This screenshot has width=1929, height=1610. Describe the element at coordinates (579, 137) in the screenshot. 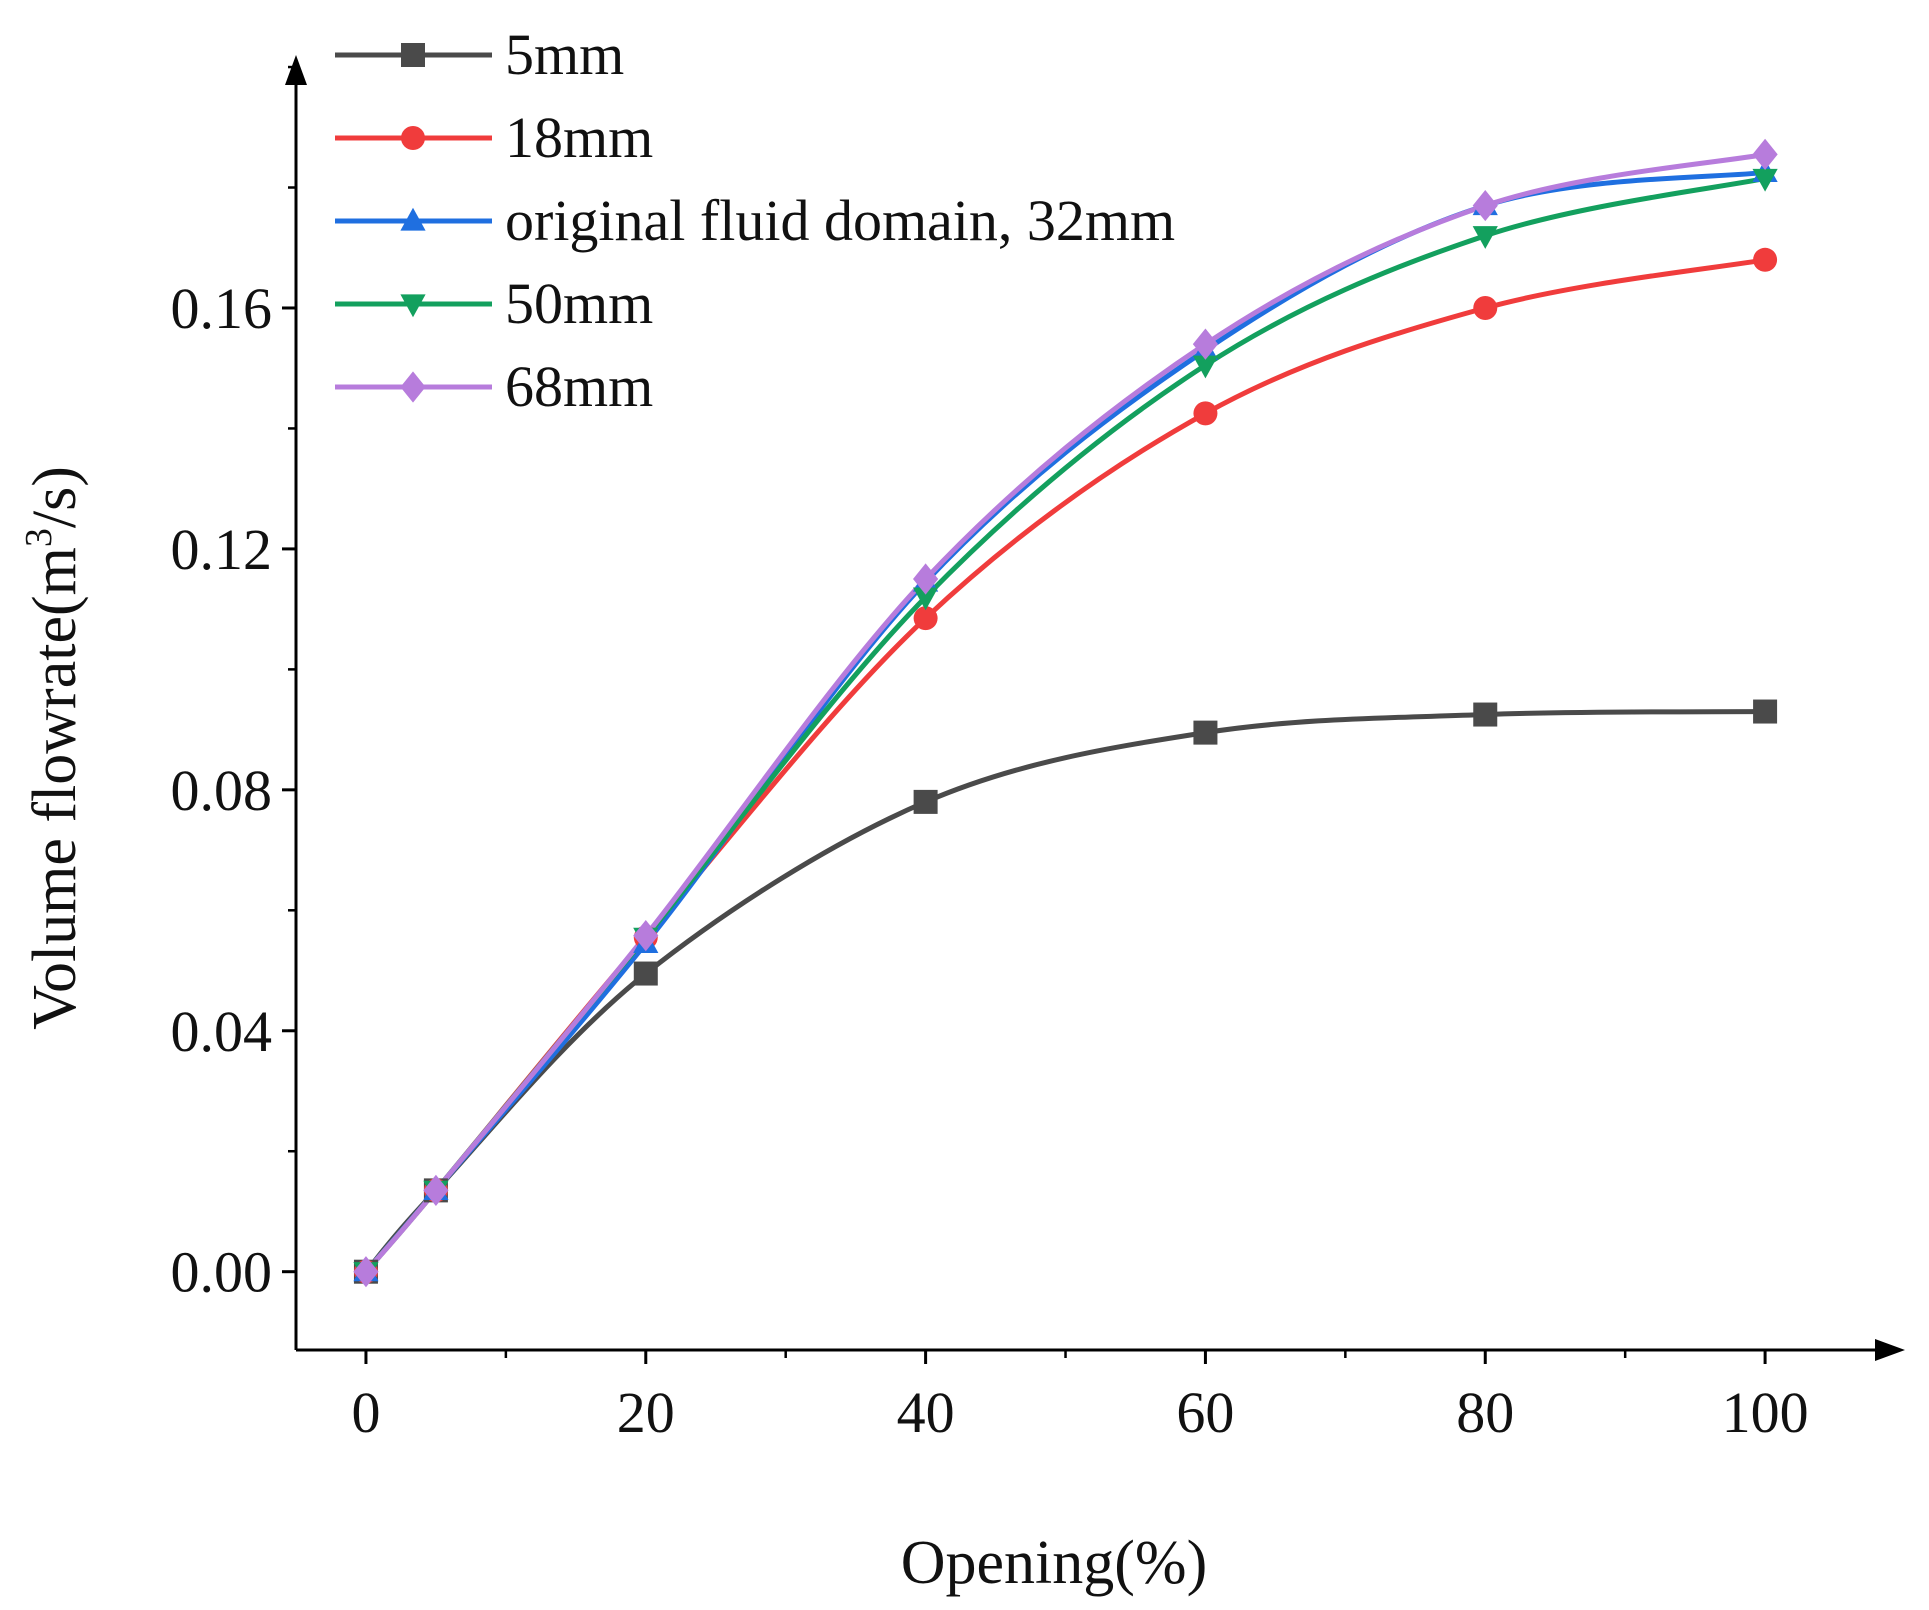

I see `legend-label: 18mm` at that location.